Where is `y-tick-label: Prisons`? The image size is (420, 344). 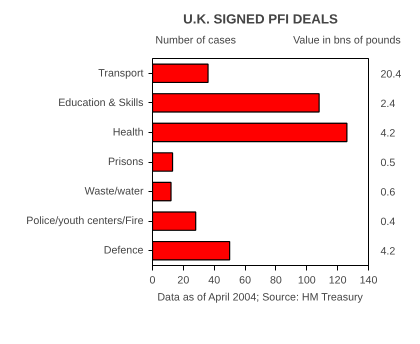
y-tick-label: Prisons is located at coordinates (126, 162).